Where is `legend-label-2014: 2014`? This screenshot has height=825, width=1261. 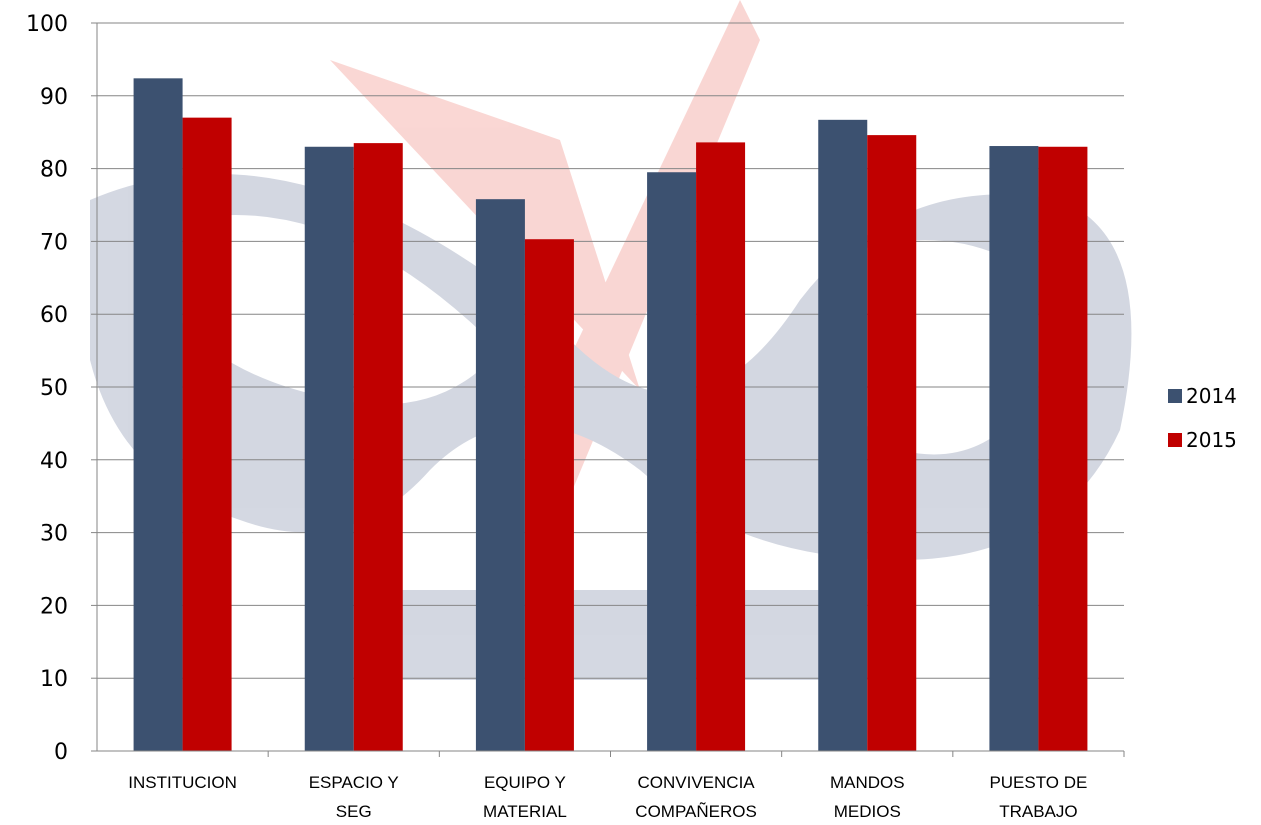
legend-label-2014: 2014 is located at coordinates (1211, 396).